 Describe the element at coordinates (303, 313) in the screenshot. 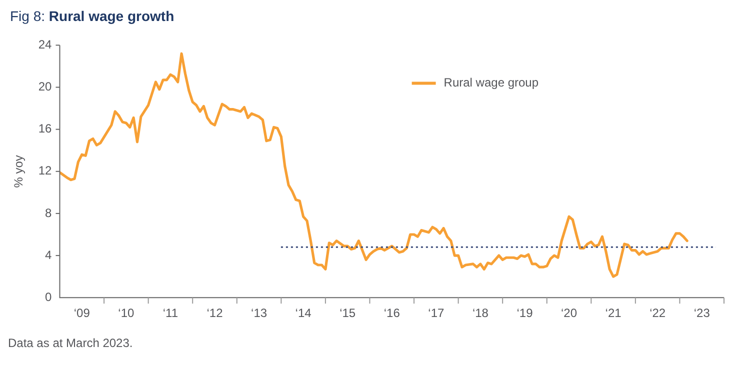

I see `x-tick-label: ‘14` at that location.